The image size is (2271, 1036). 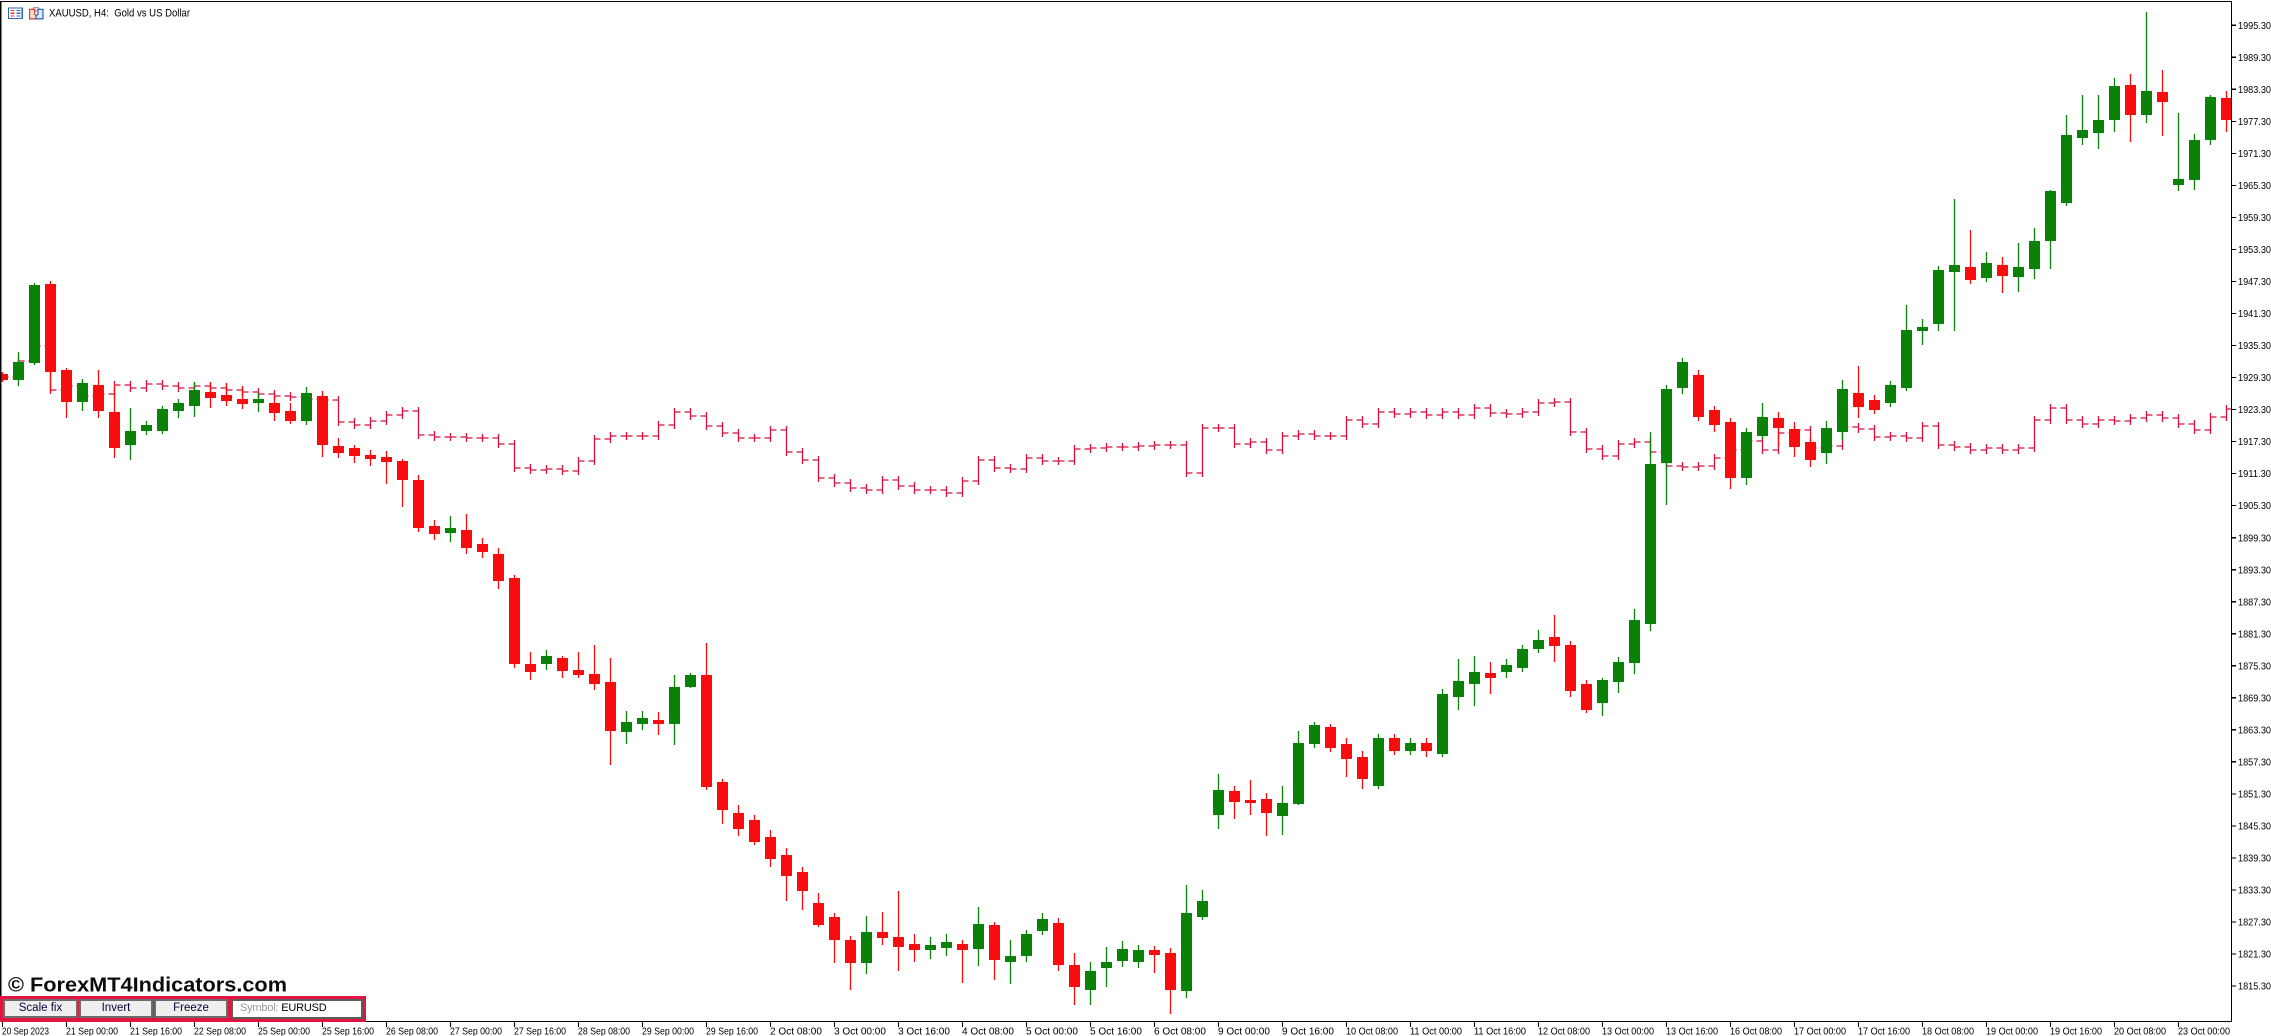 I want to click on svg-text: © ForexMT4Indicators.com, so click(x=147, y=985).